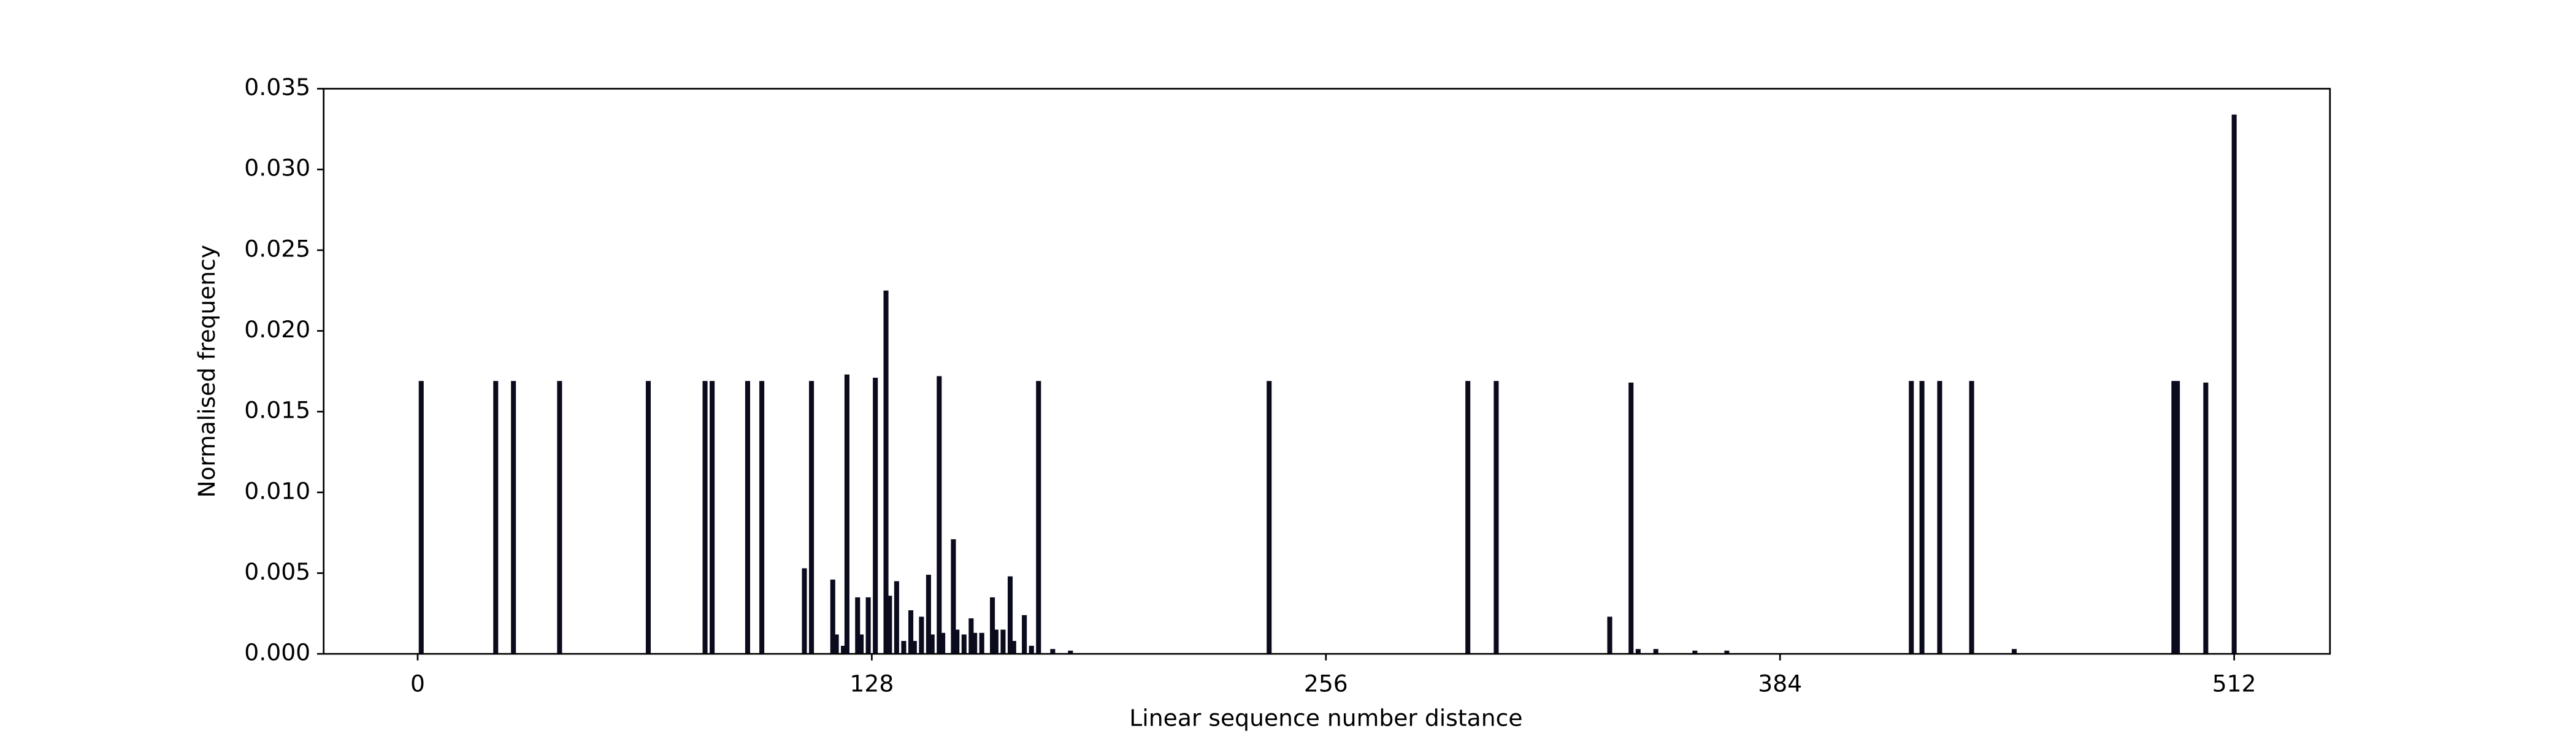 This screenshot has width=2576, height=736. Describe the element at coordinates (277, 490) in the screenshot. I see `y-tick-label: 0.010` at that location.